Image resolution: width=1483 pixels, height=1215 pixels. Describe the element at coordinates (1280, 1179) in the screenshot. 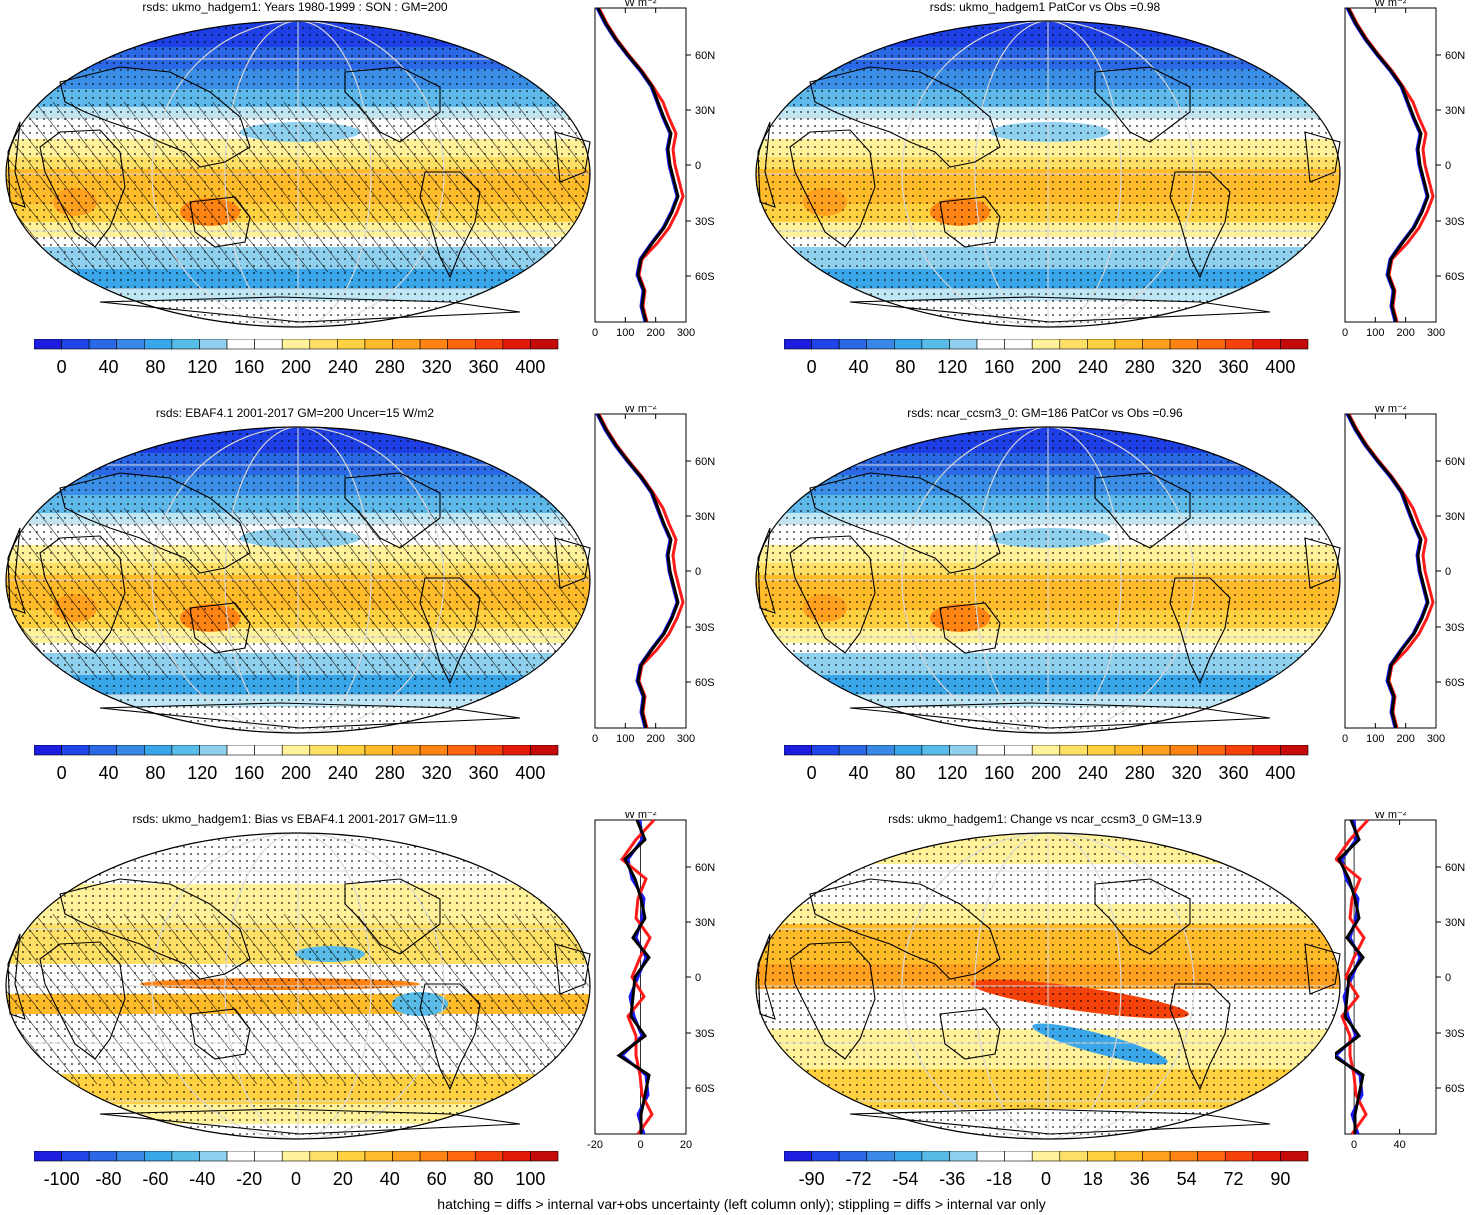

I see `colorbar-label: 90` at that location.